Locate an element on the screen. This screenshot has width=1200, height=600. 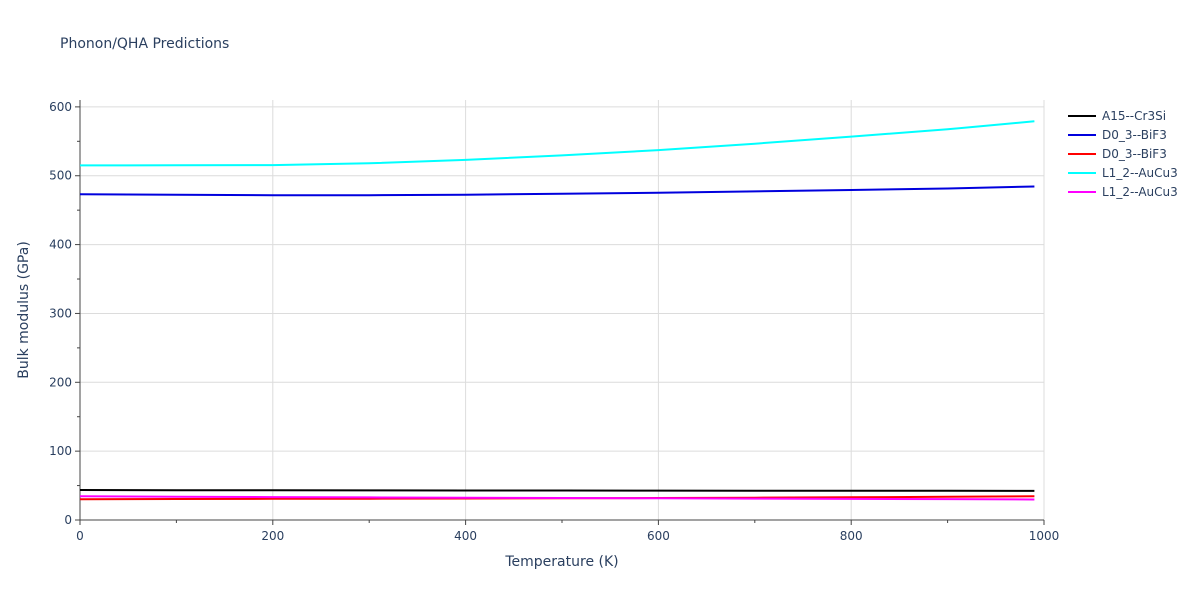
legend-item-3: L1_2--AuCu3 is located at coordinates (1123, 172).